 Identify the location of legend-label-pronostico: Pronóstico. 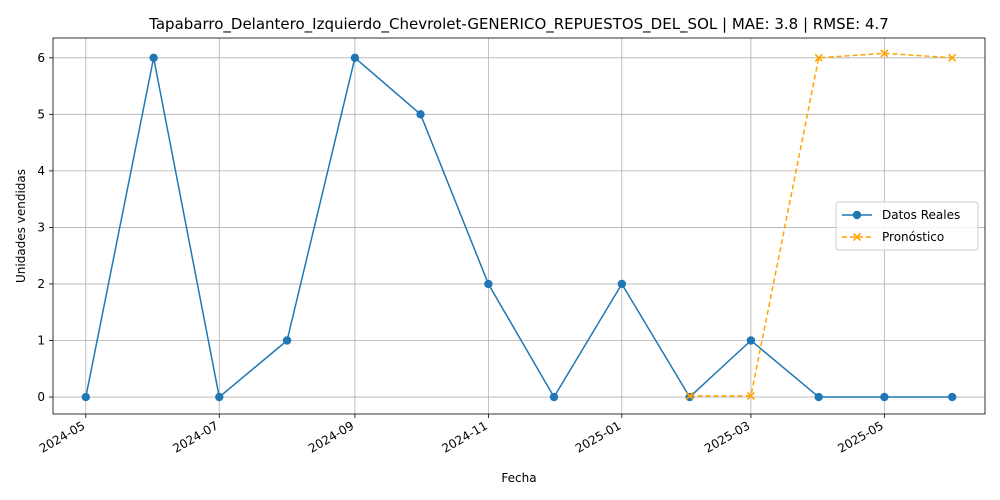
(913, 237).